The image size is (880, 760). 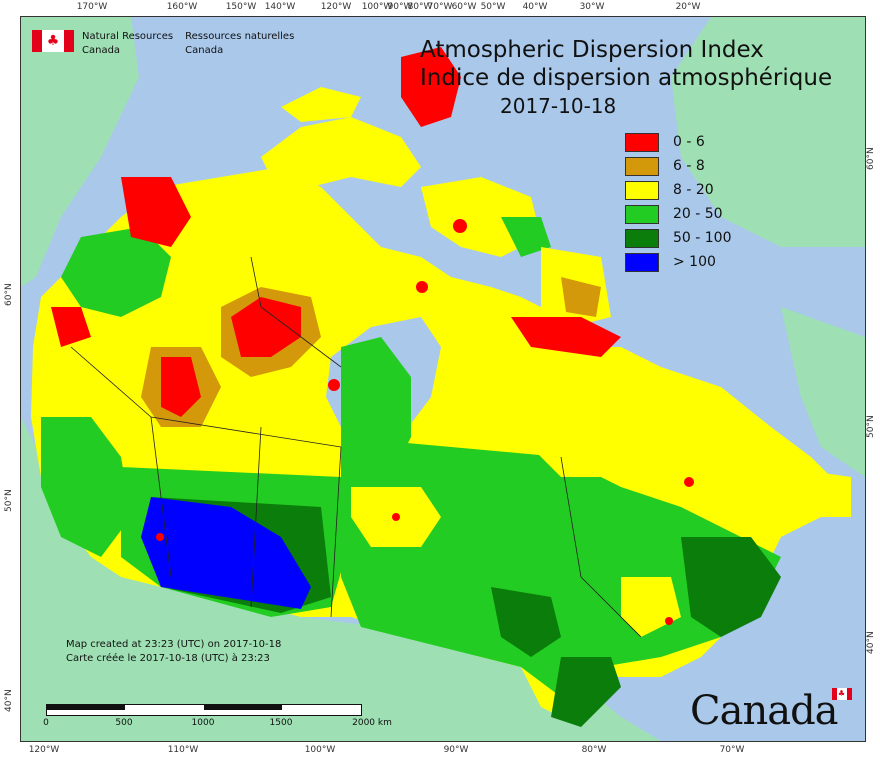 I want to click on scale-label: 2000 km, so click(x=372, y=723).